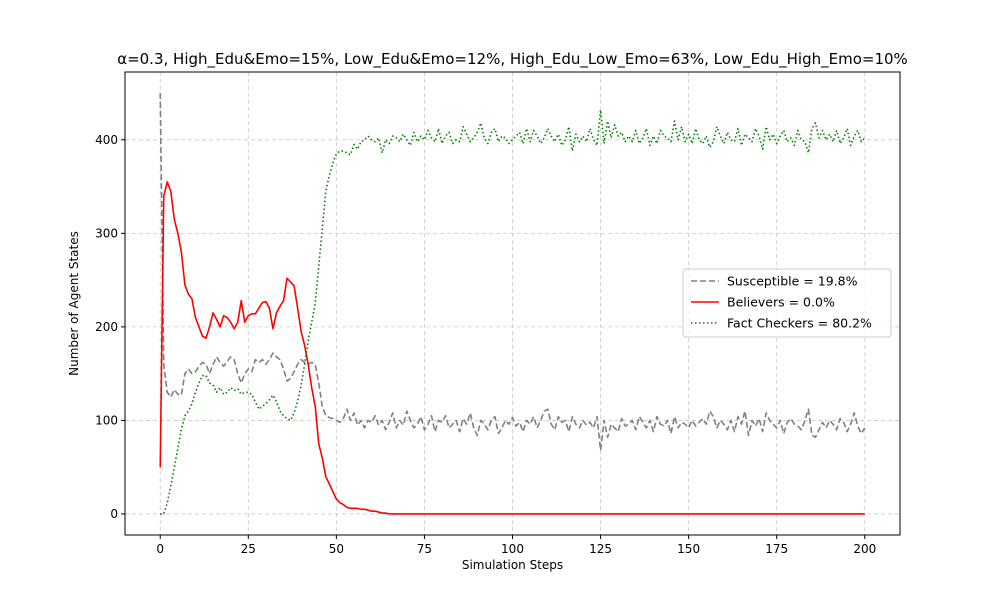 The width and height of the screenshot is (1000, 604). What do you see at coordinates (336, 549) in the screenshot?
I see `x-tick-label: 50` at bounding box center [336, 549].